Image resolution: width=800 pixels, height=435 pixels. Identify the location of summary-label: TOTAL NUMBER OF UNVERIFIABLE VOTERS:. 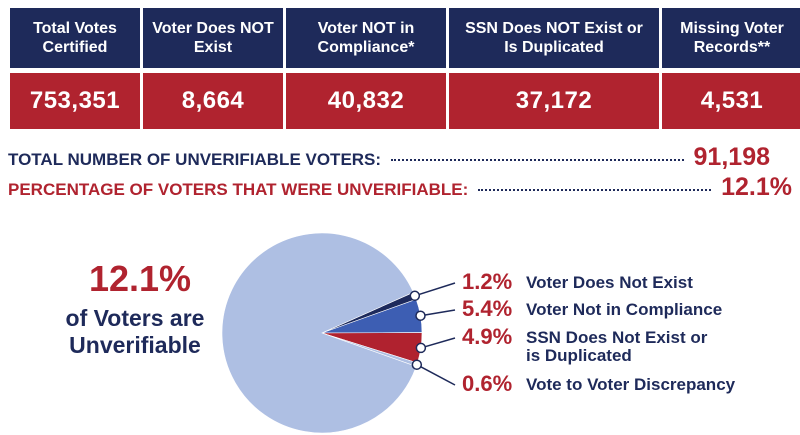
(195, 159).